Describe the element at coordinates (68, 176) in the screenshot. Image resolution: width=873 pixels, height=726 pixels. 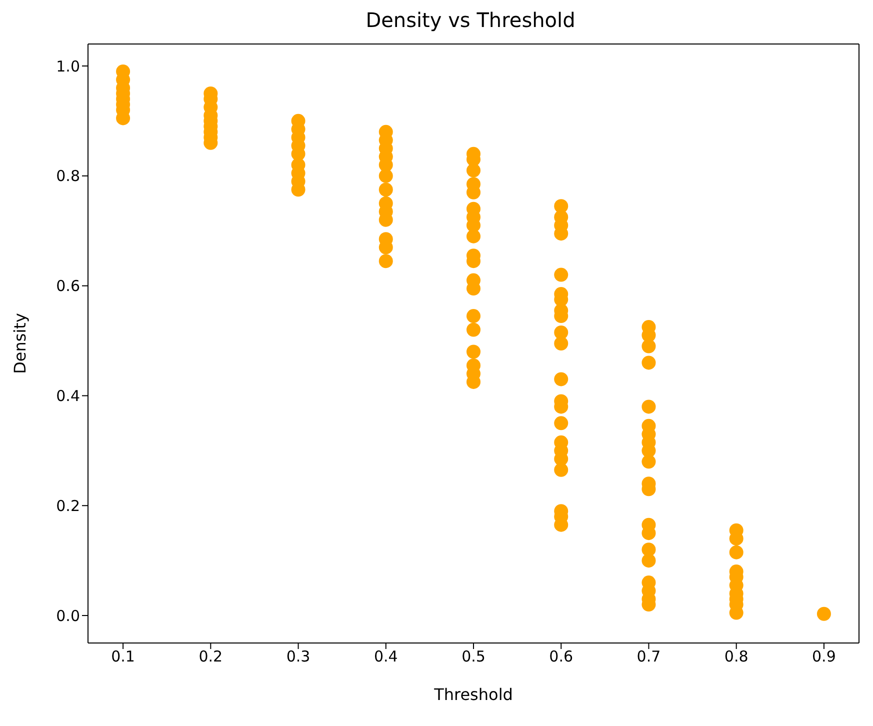
I see `y-tick-label: 0.8` at that location.